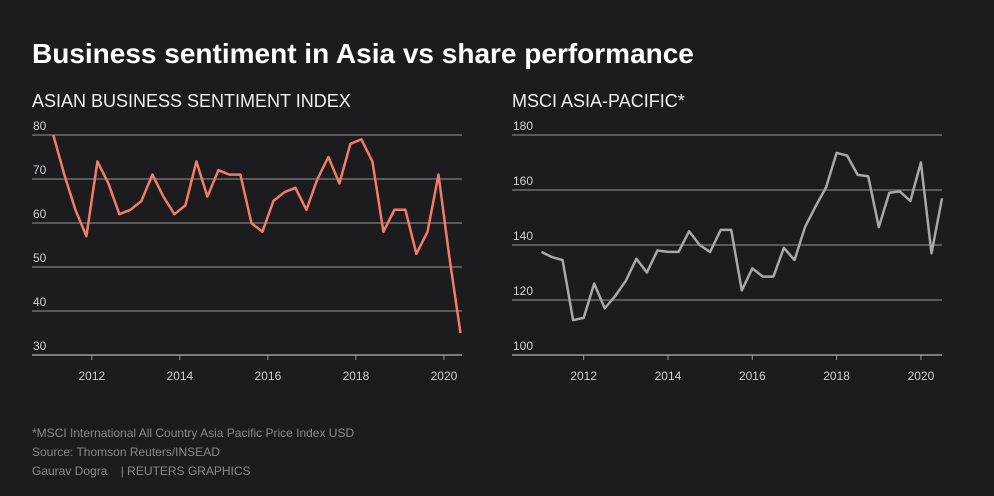 This screenshot has height=496, width=994. Describe the element at coordinates (126, 452) in the screenshot. I see `footnote: Source: Thomson Reuters/INSEAD` at that location.